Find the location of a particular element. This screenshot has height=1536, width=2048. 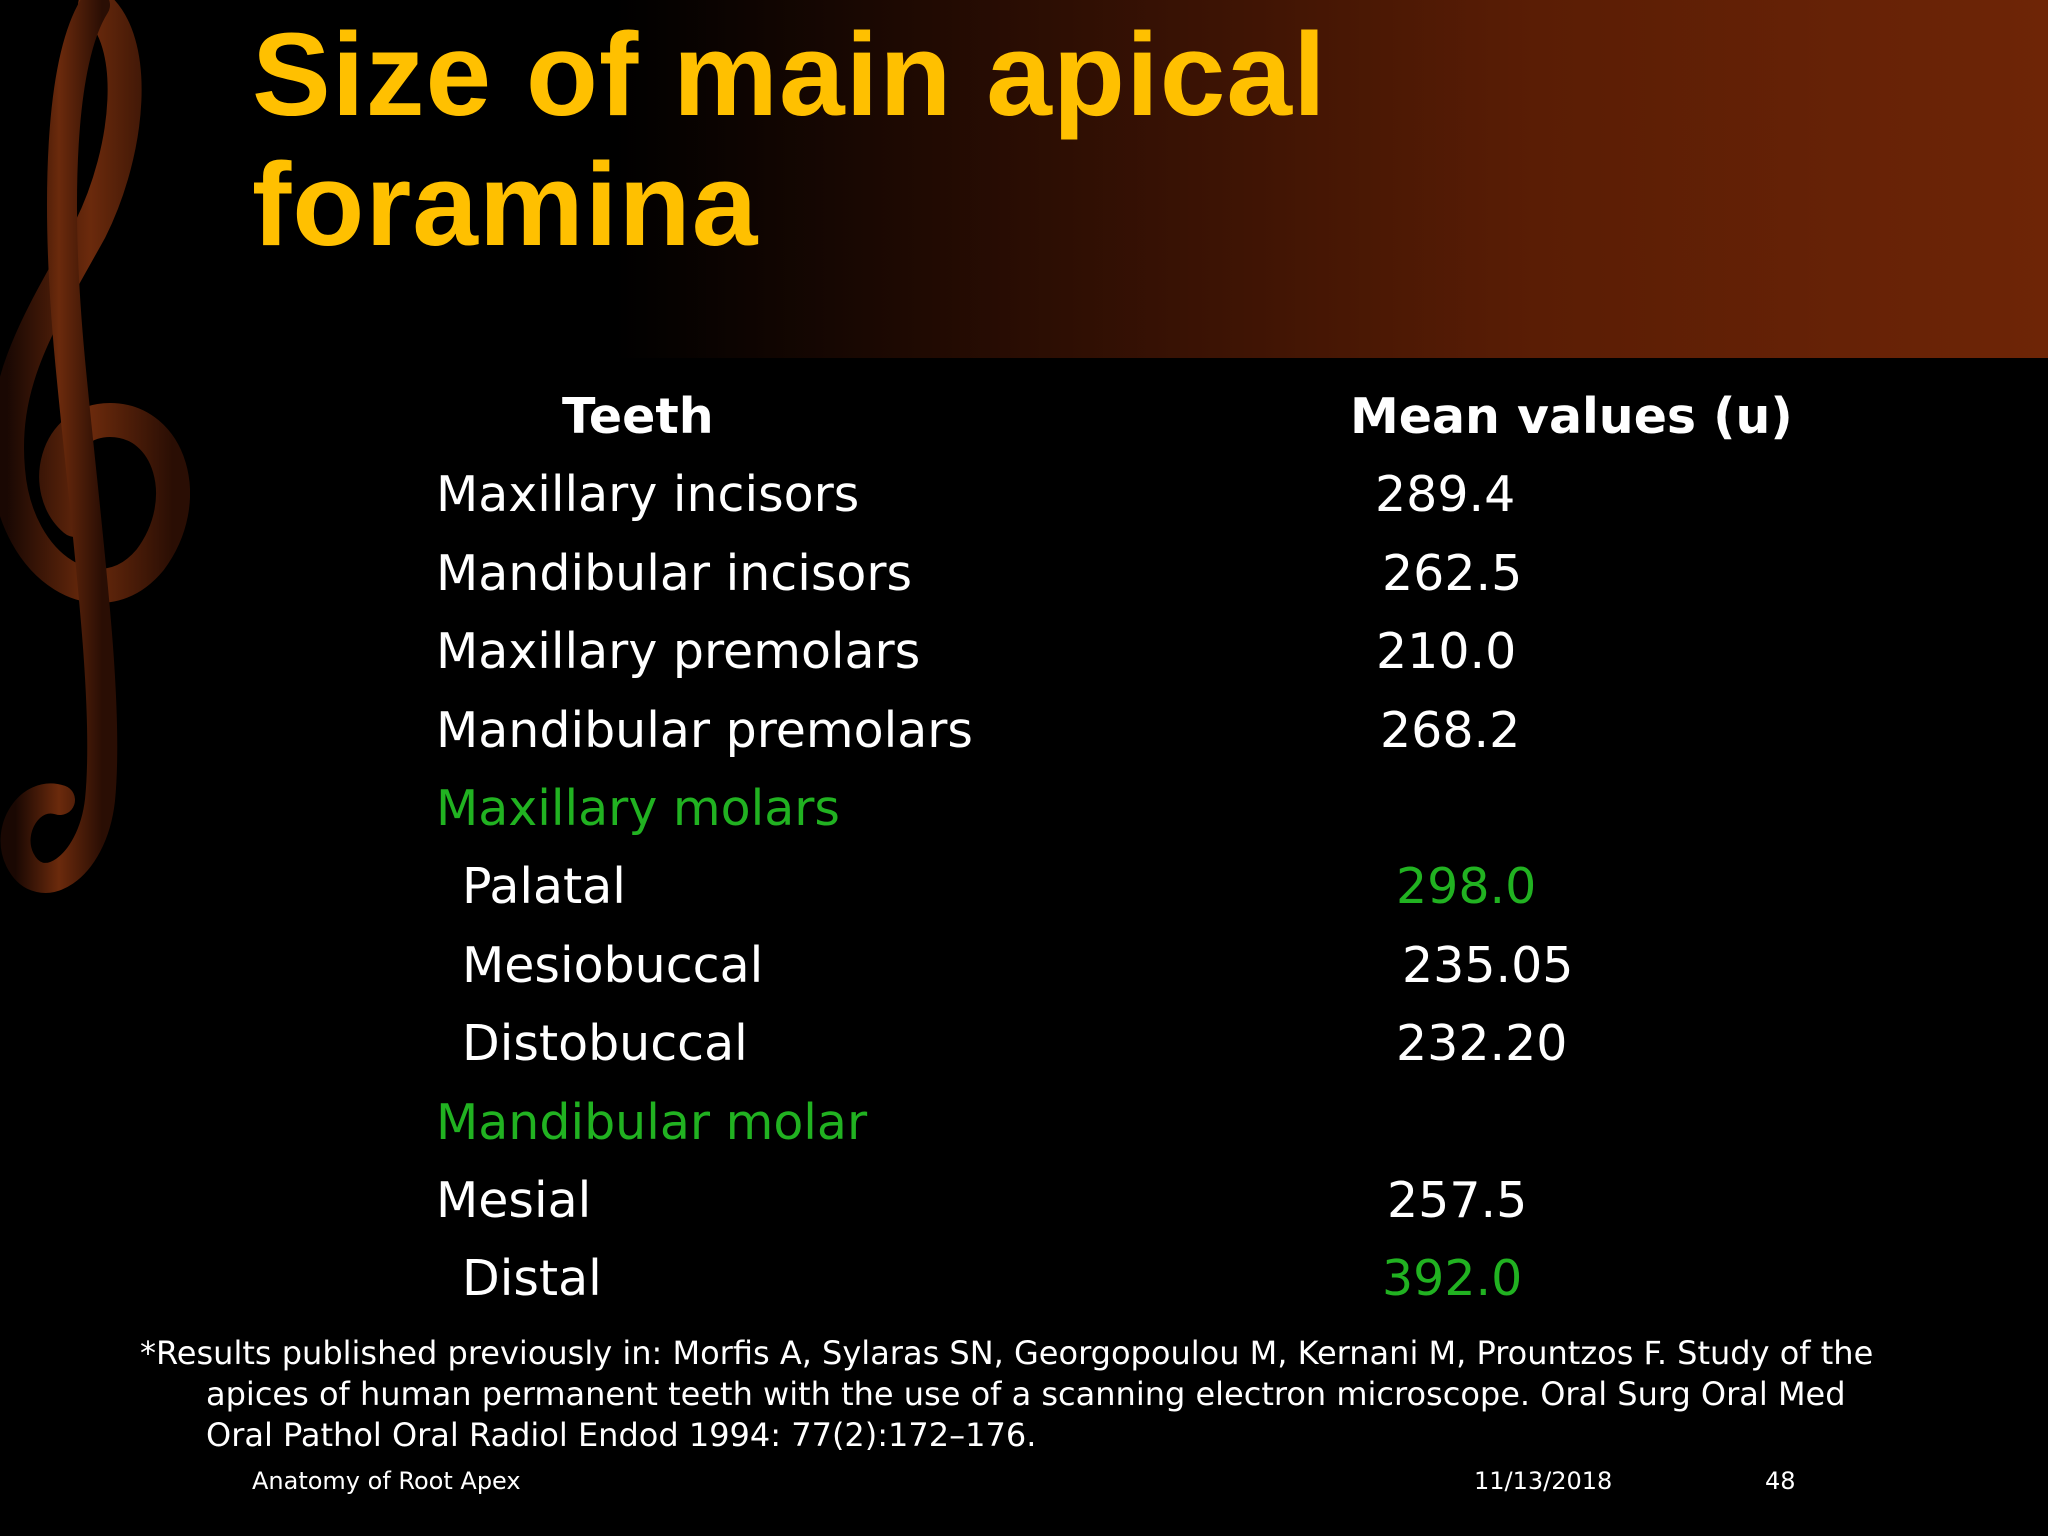

row-value: 257.5 is located at coordinates (1457, 1200).